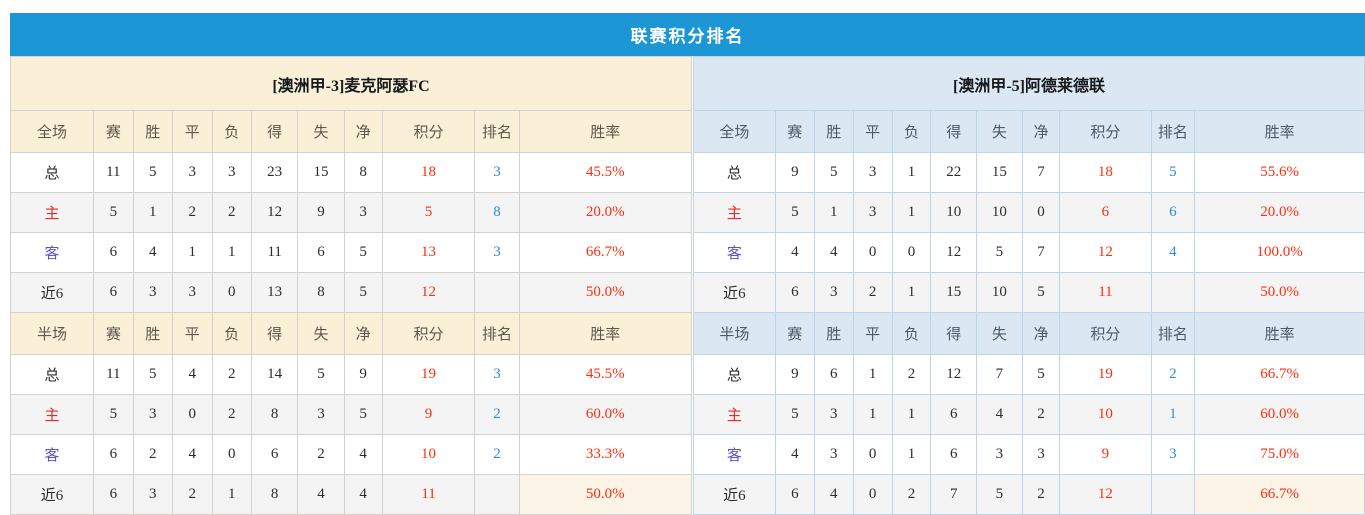 Image resolution: width=1365 pixels, height=515 pixels. I want to click on column-header-scope: 半场, so click(52, 333).